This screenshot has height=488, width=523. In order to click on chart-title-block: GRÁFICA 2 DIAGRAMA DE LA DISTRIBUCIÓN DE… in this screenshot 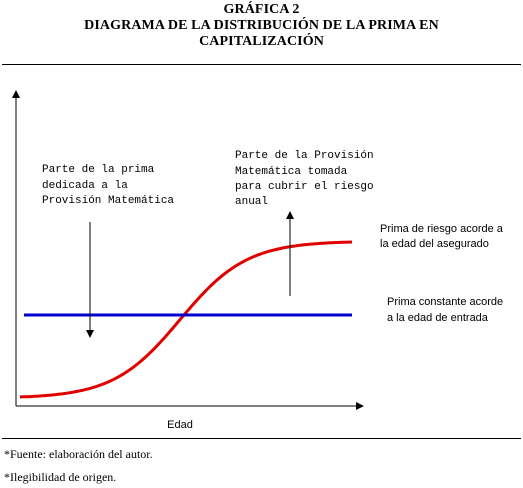, I will do `click(261, 26)`.